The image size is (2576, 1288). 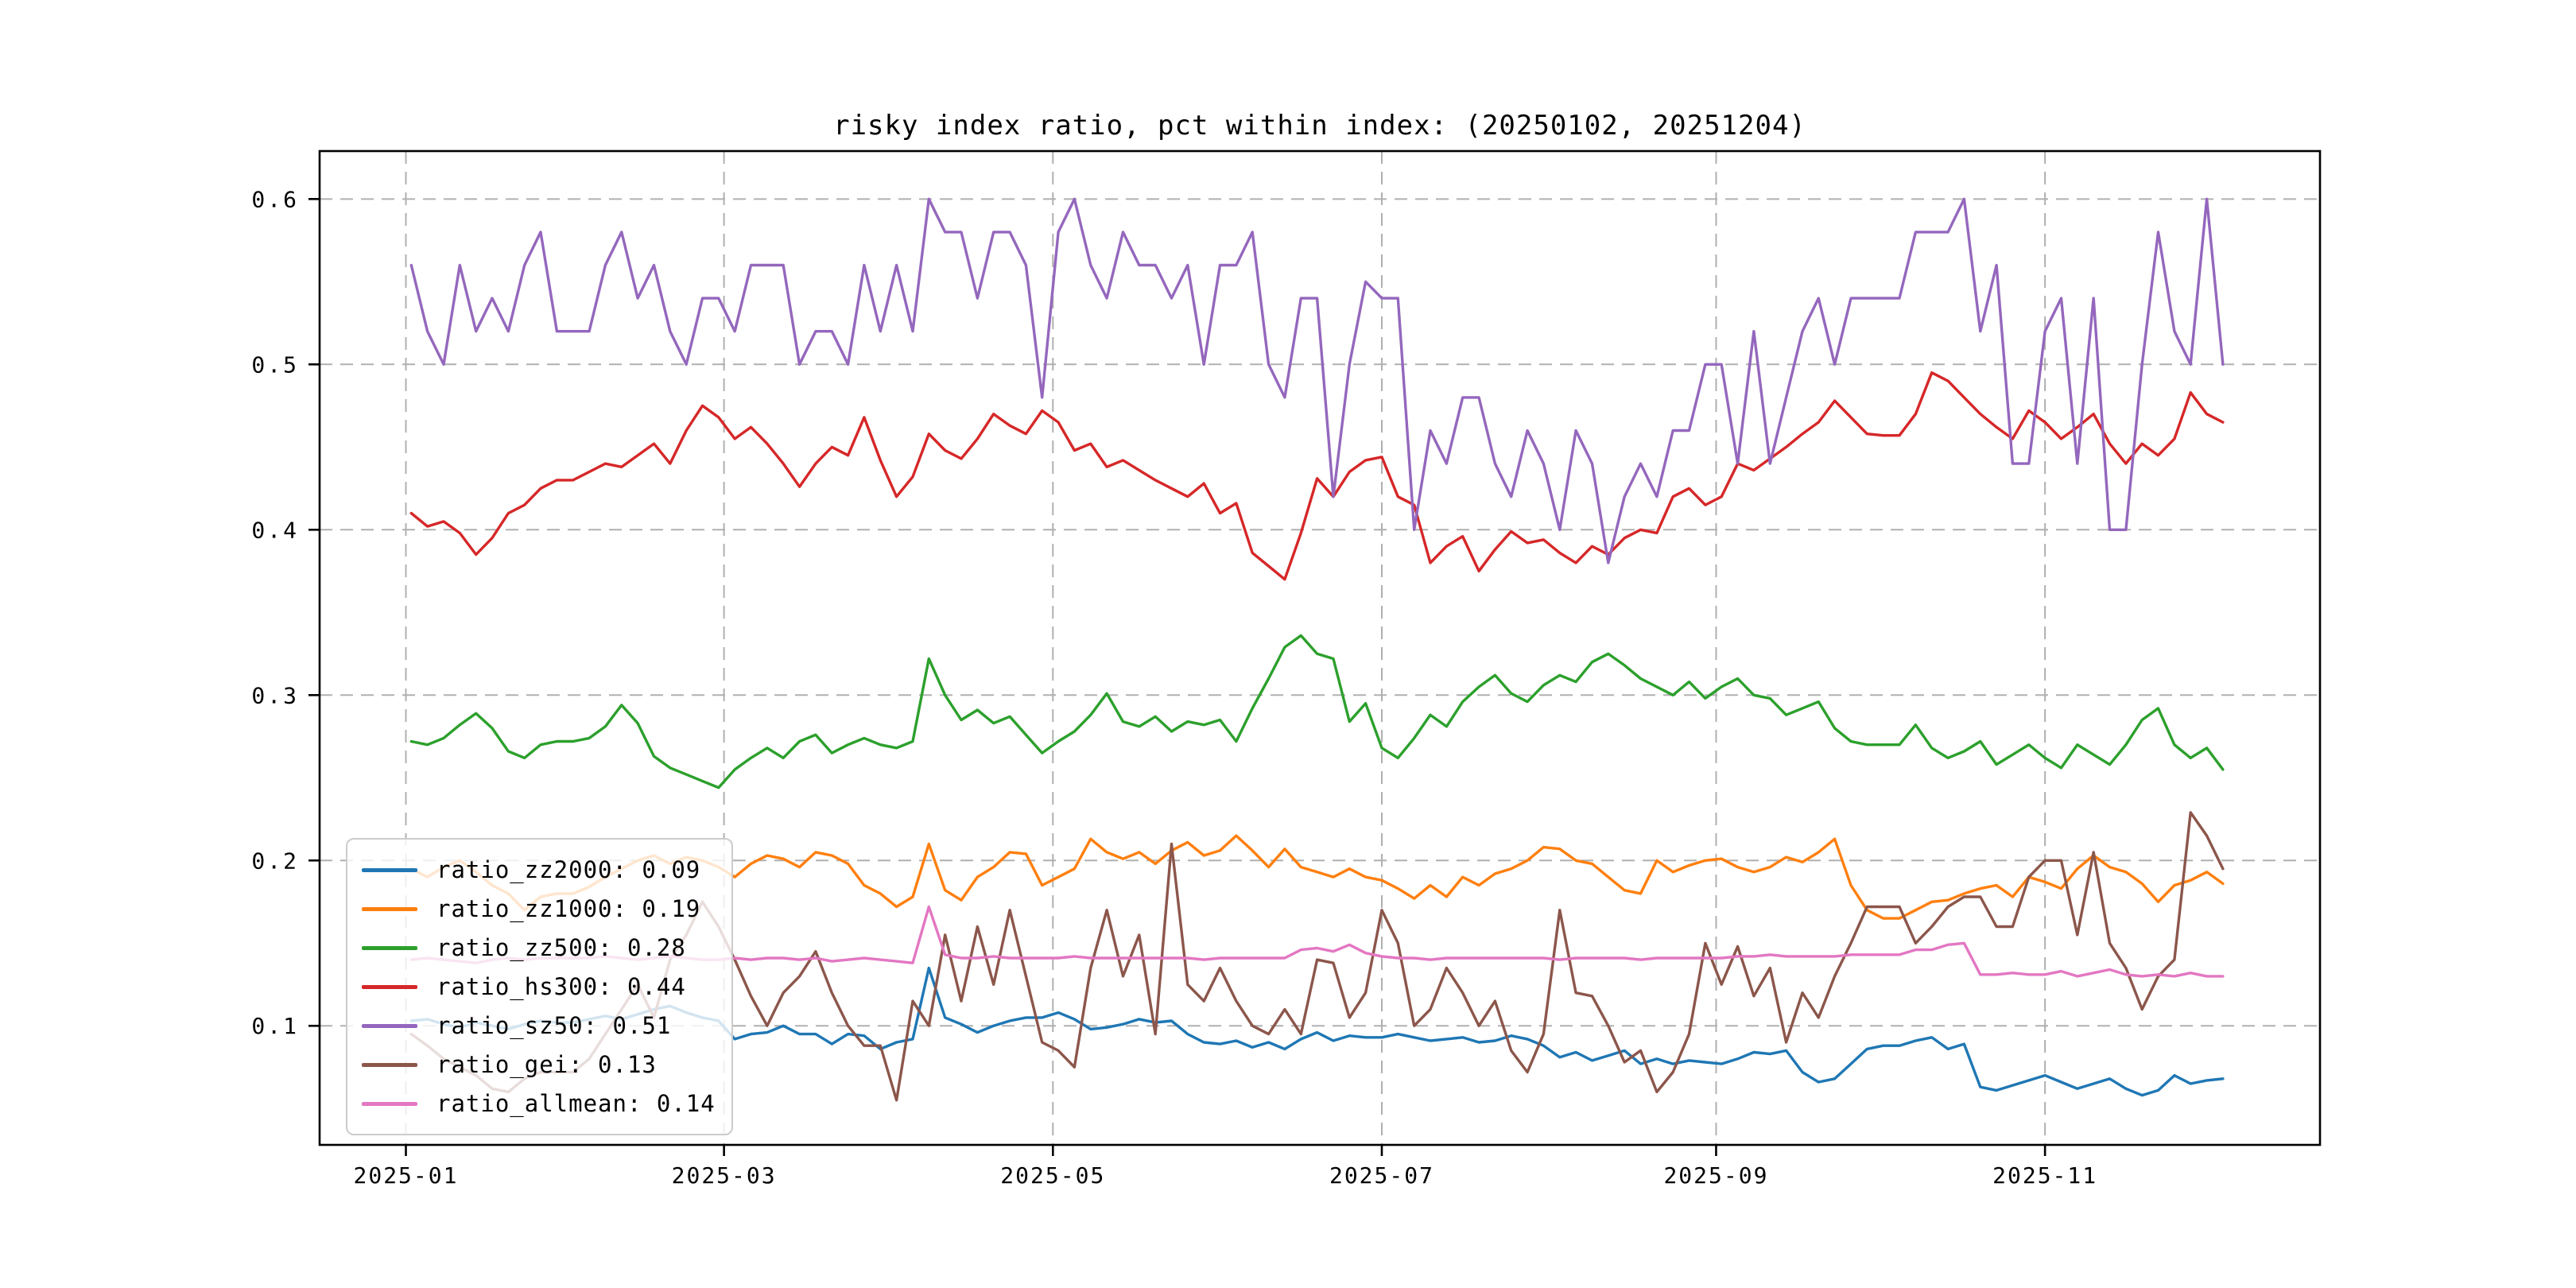 I want to click on legend-label-ratio_gei: ratio_gei: 0.13, so click(x=546, y=1064).